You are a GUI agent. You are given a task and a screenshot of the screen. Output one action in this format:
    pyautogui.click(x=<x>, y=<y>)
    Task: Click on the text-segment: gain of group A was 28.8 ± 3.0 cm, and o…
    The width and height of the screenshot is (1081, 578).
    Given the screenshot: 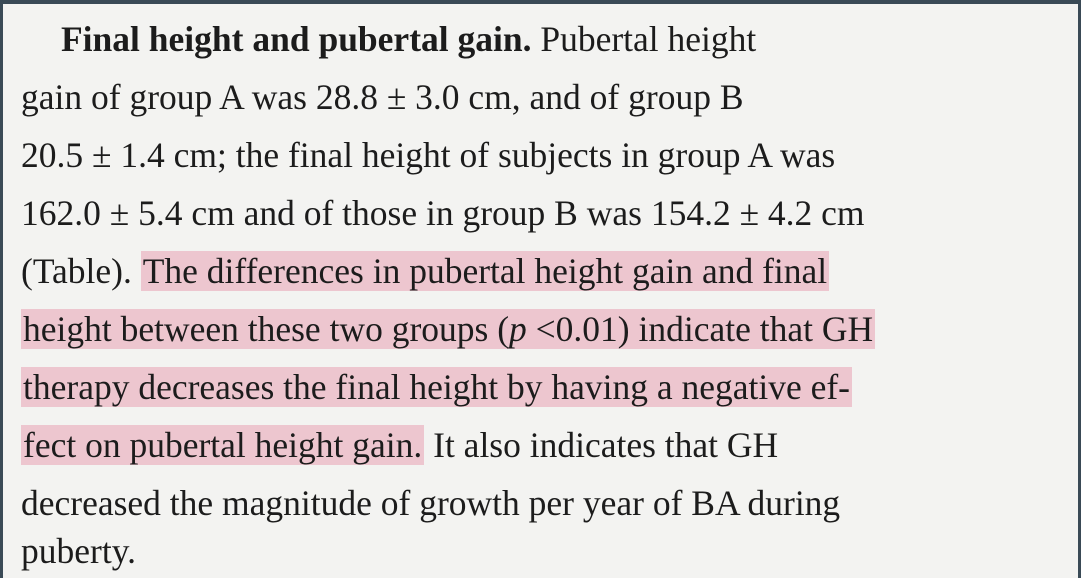 What is the action you would take?
    pyautogui.click(x=382, y=97)
    